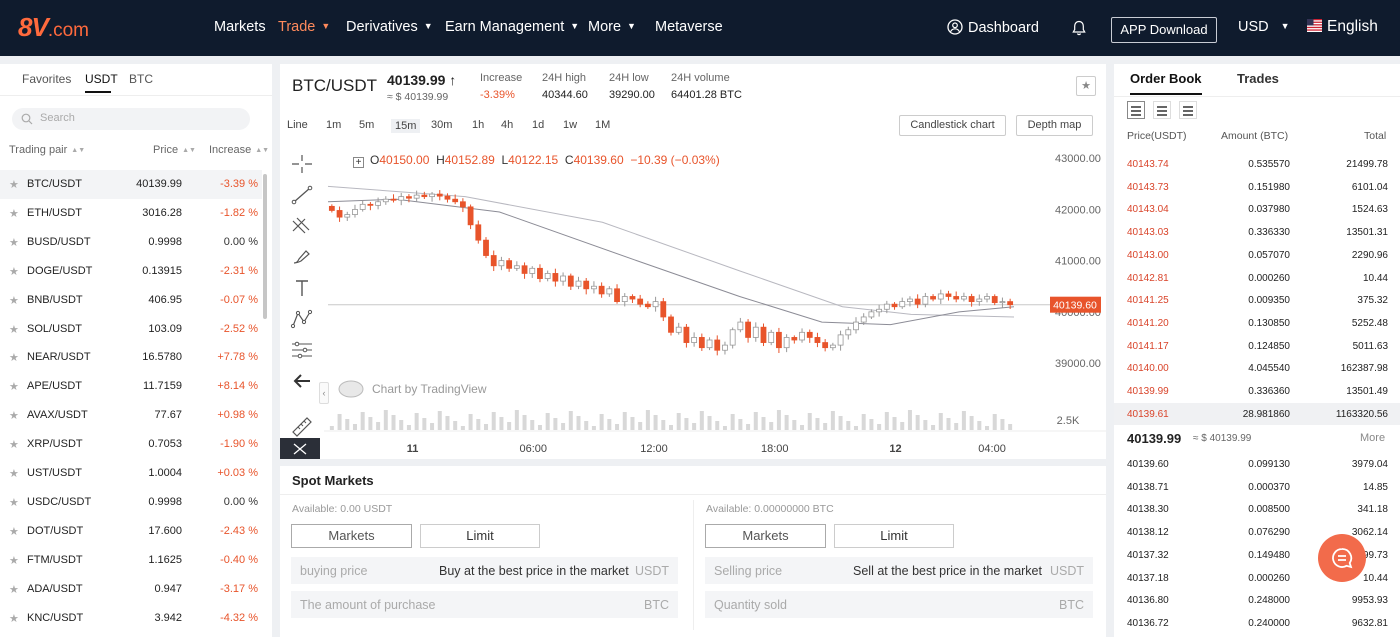 The height and width of the screenshot is (637, 1400). I want to click on buy-markets-tab: Markets, so click(351, 536).